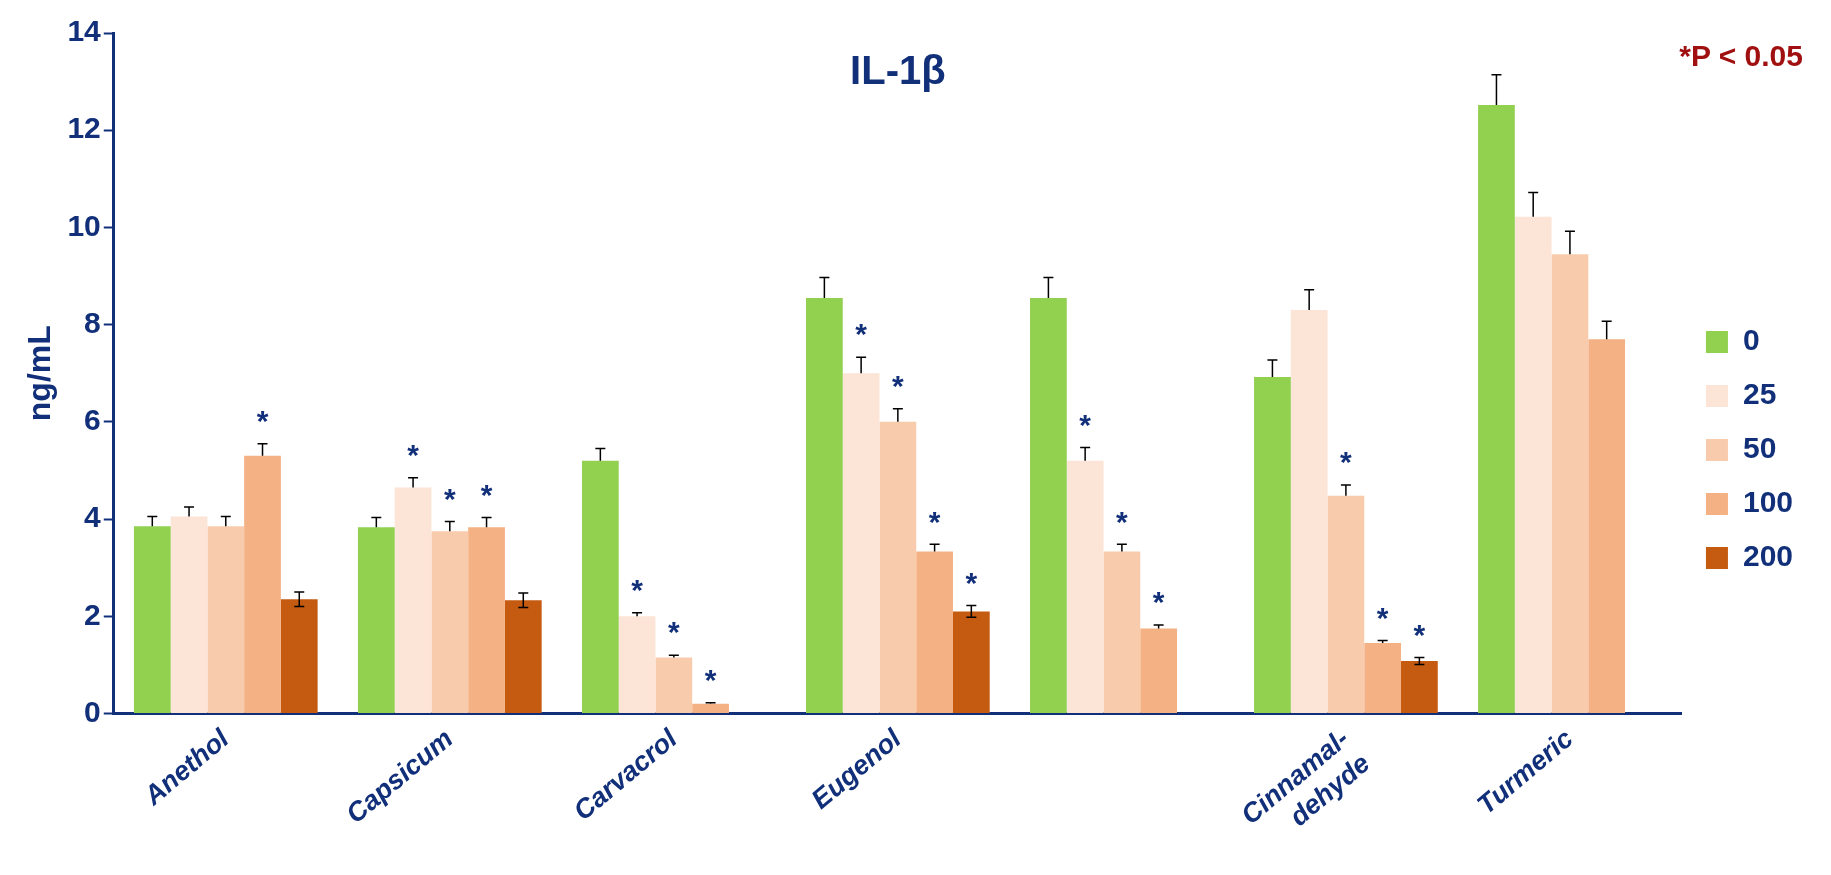 The height and width of the screenshot is (875, 1831). Describe the element at coordinates (84, 225) in the screenshot. I see `y-tick-label: 10` at that location.